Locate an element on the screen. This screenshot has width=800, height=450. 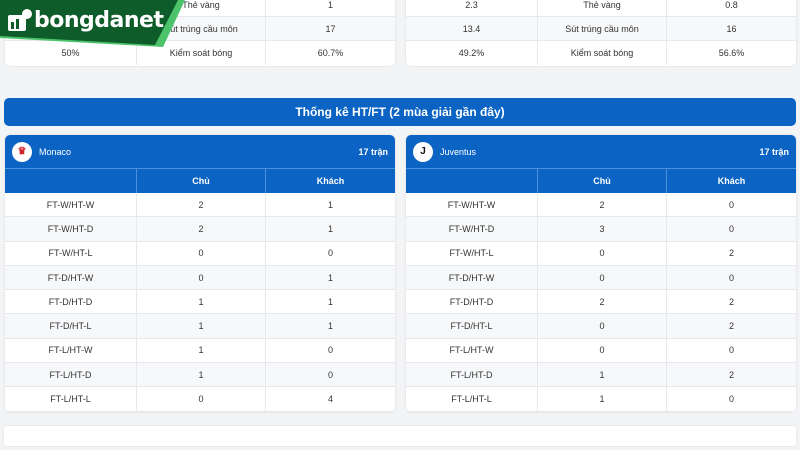
stat-row: 49.2% Kiểm soát bóng 56.6% is located at coordinates (601, 53).